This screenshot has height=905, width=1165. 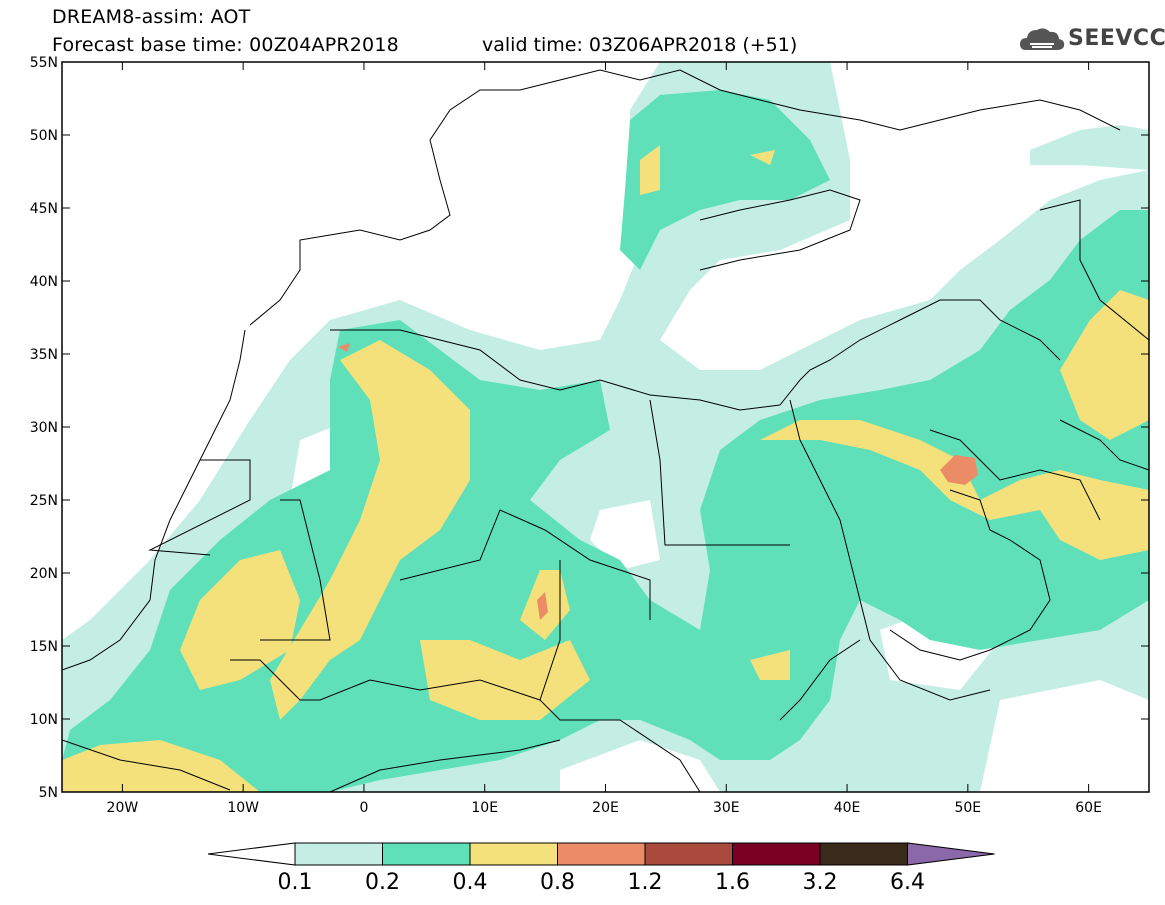 What do you see at coordinates (44, 209) in the screenshot?
I see `lat-label: 45N` at bounding box center [44, 209].